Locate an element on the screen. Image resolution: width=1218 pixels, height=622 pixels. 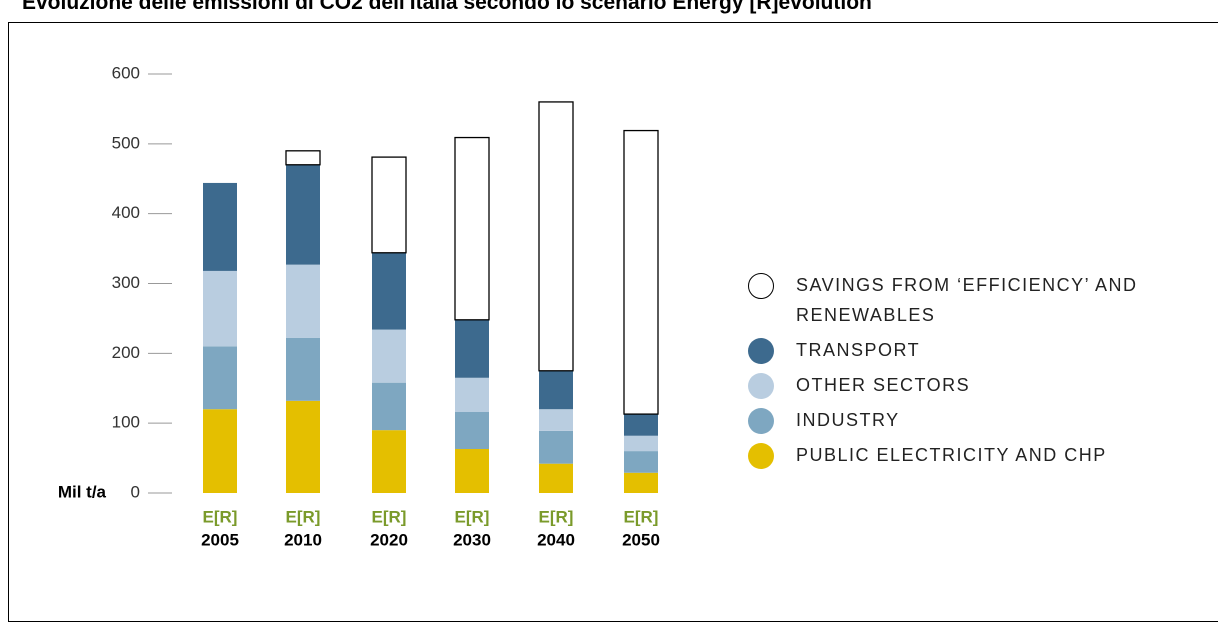
x-tick-label: 2040 is located at coordinates (556, 539).